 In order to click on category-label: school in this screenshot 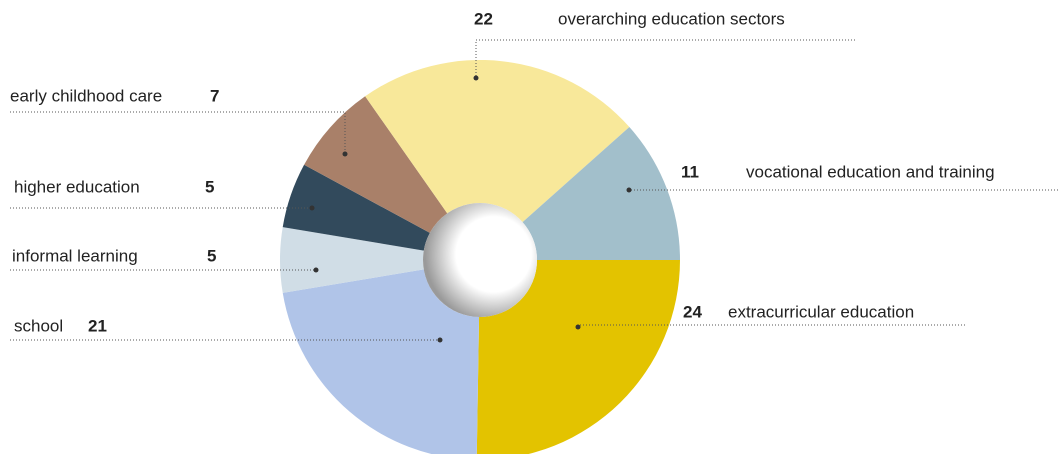, I will do `click(38, 325)`.